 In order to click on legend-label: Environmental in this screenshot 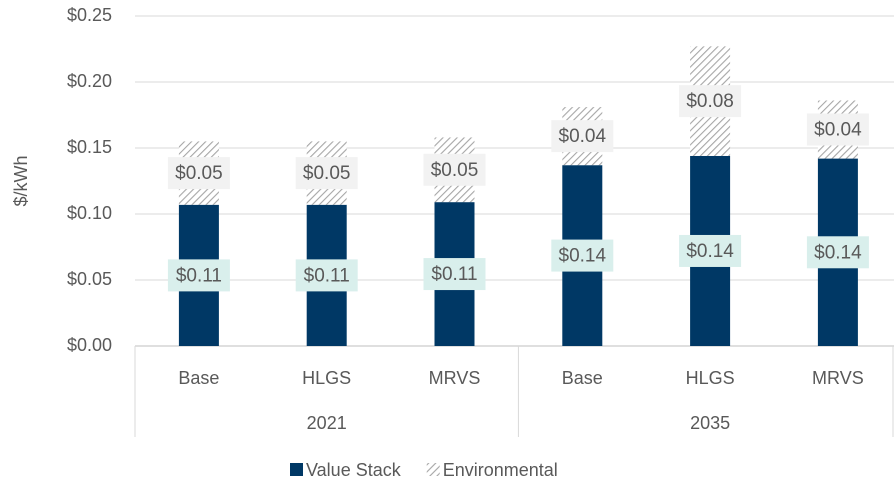, I will do `click(500, 470)`.